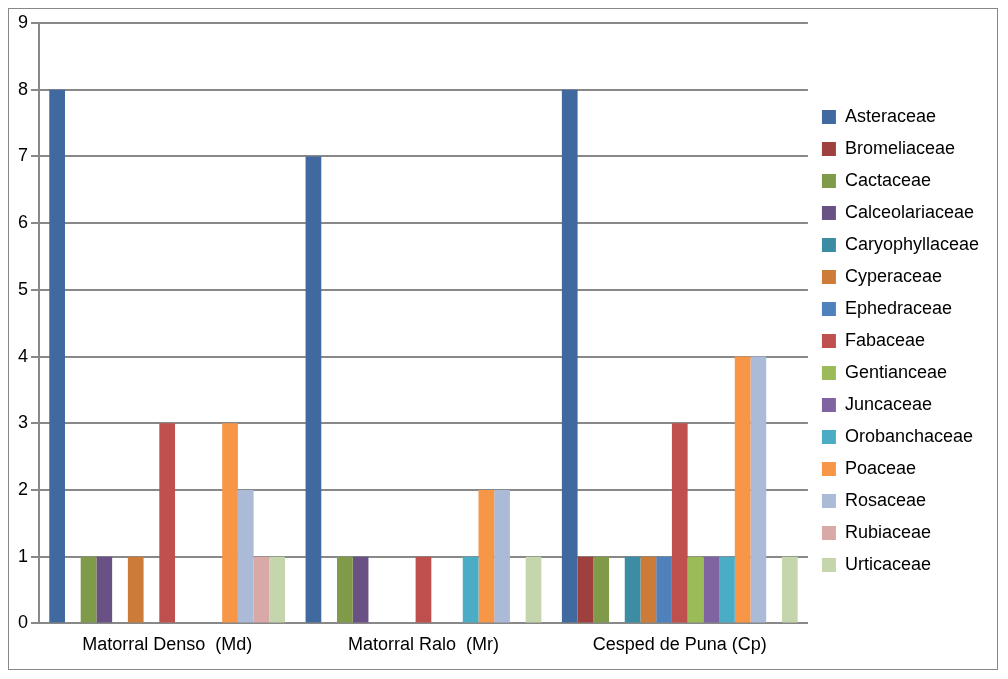 The width and height of the screenshot is (1008, 679). I want to click on y-tick-label: 6, so click(23, 222).